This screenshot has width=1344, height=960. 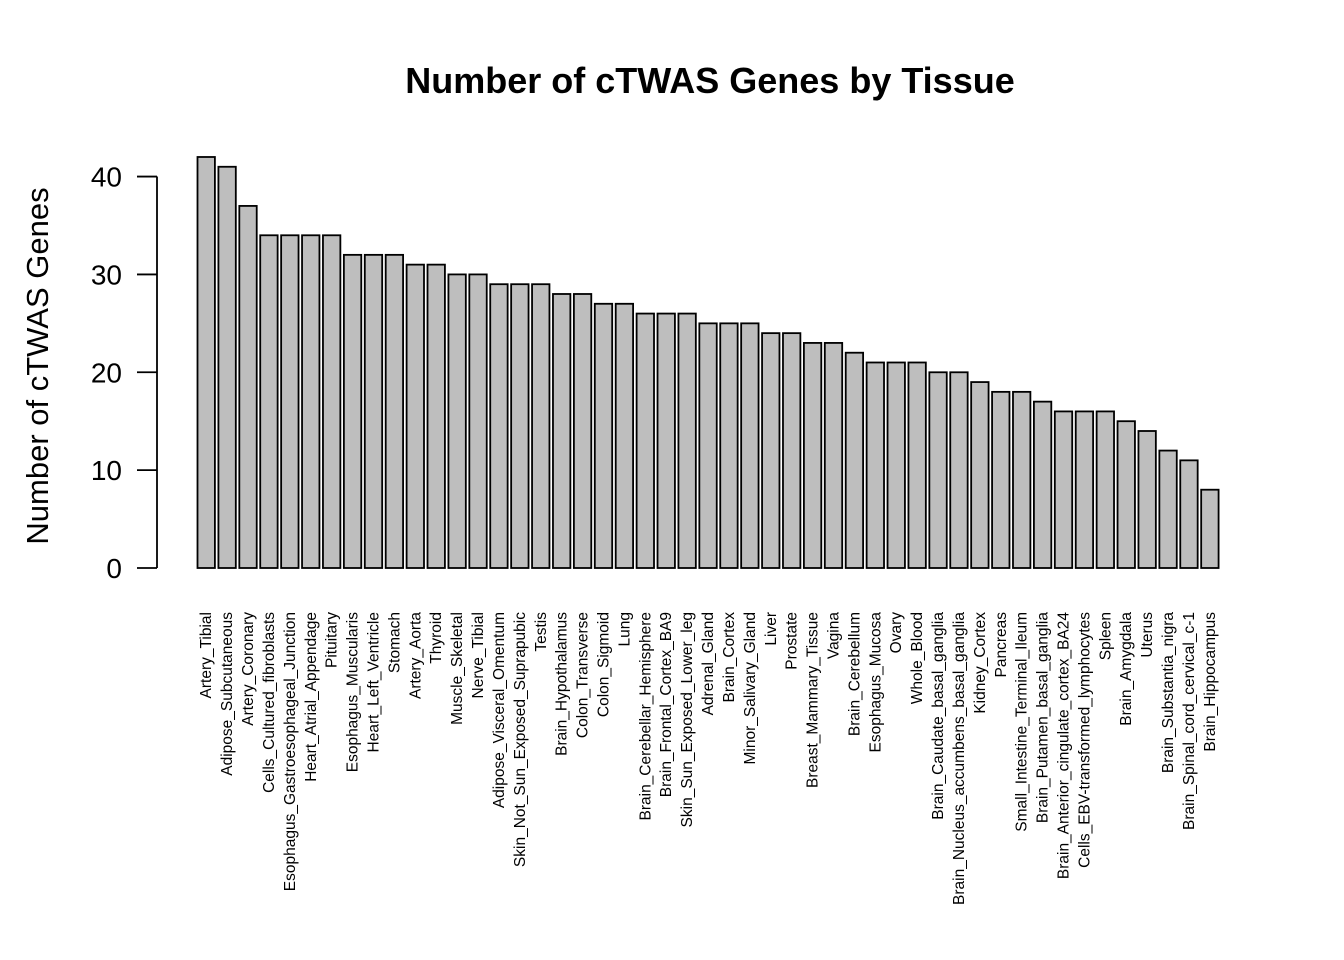 I want to click on x-tick-label: Brain_Putamen_basal_ganglia, so click(x=1043, y=718).